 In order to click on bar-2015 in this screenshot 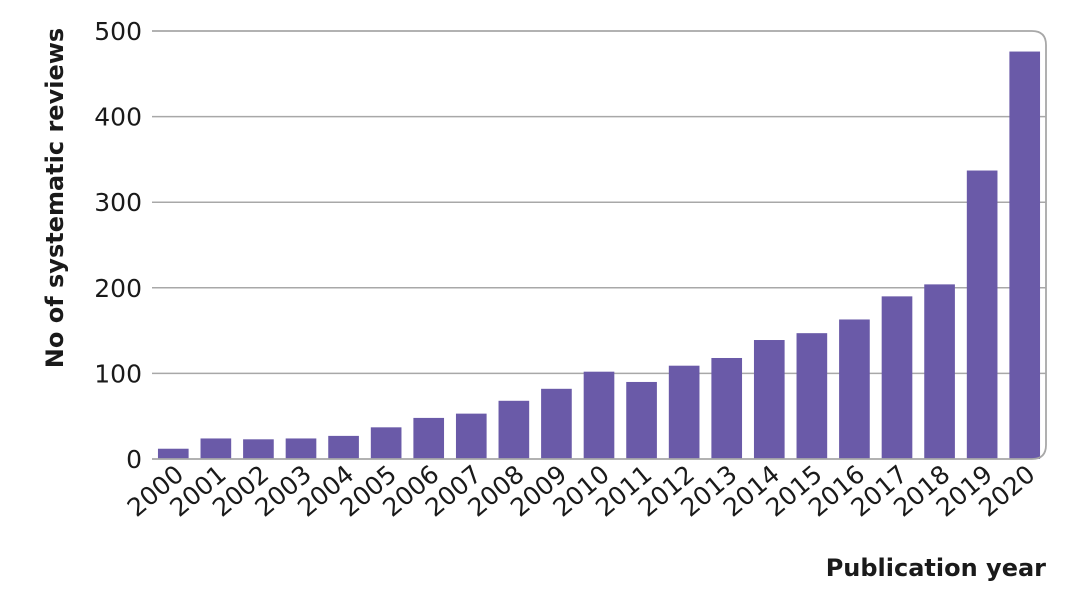, I will do `click(812, 396)`.